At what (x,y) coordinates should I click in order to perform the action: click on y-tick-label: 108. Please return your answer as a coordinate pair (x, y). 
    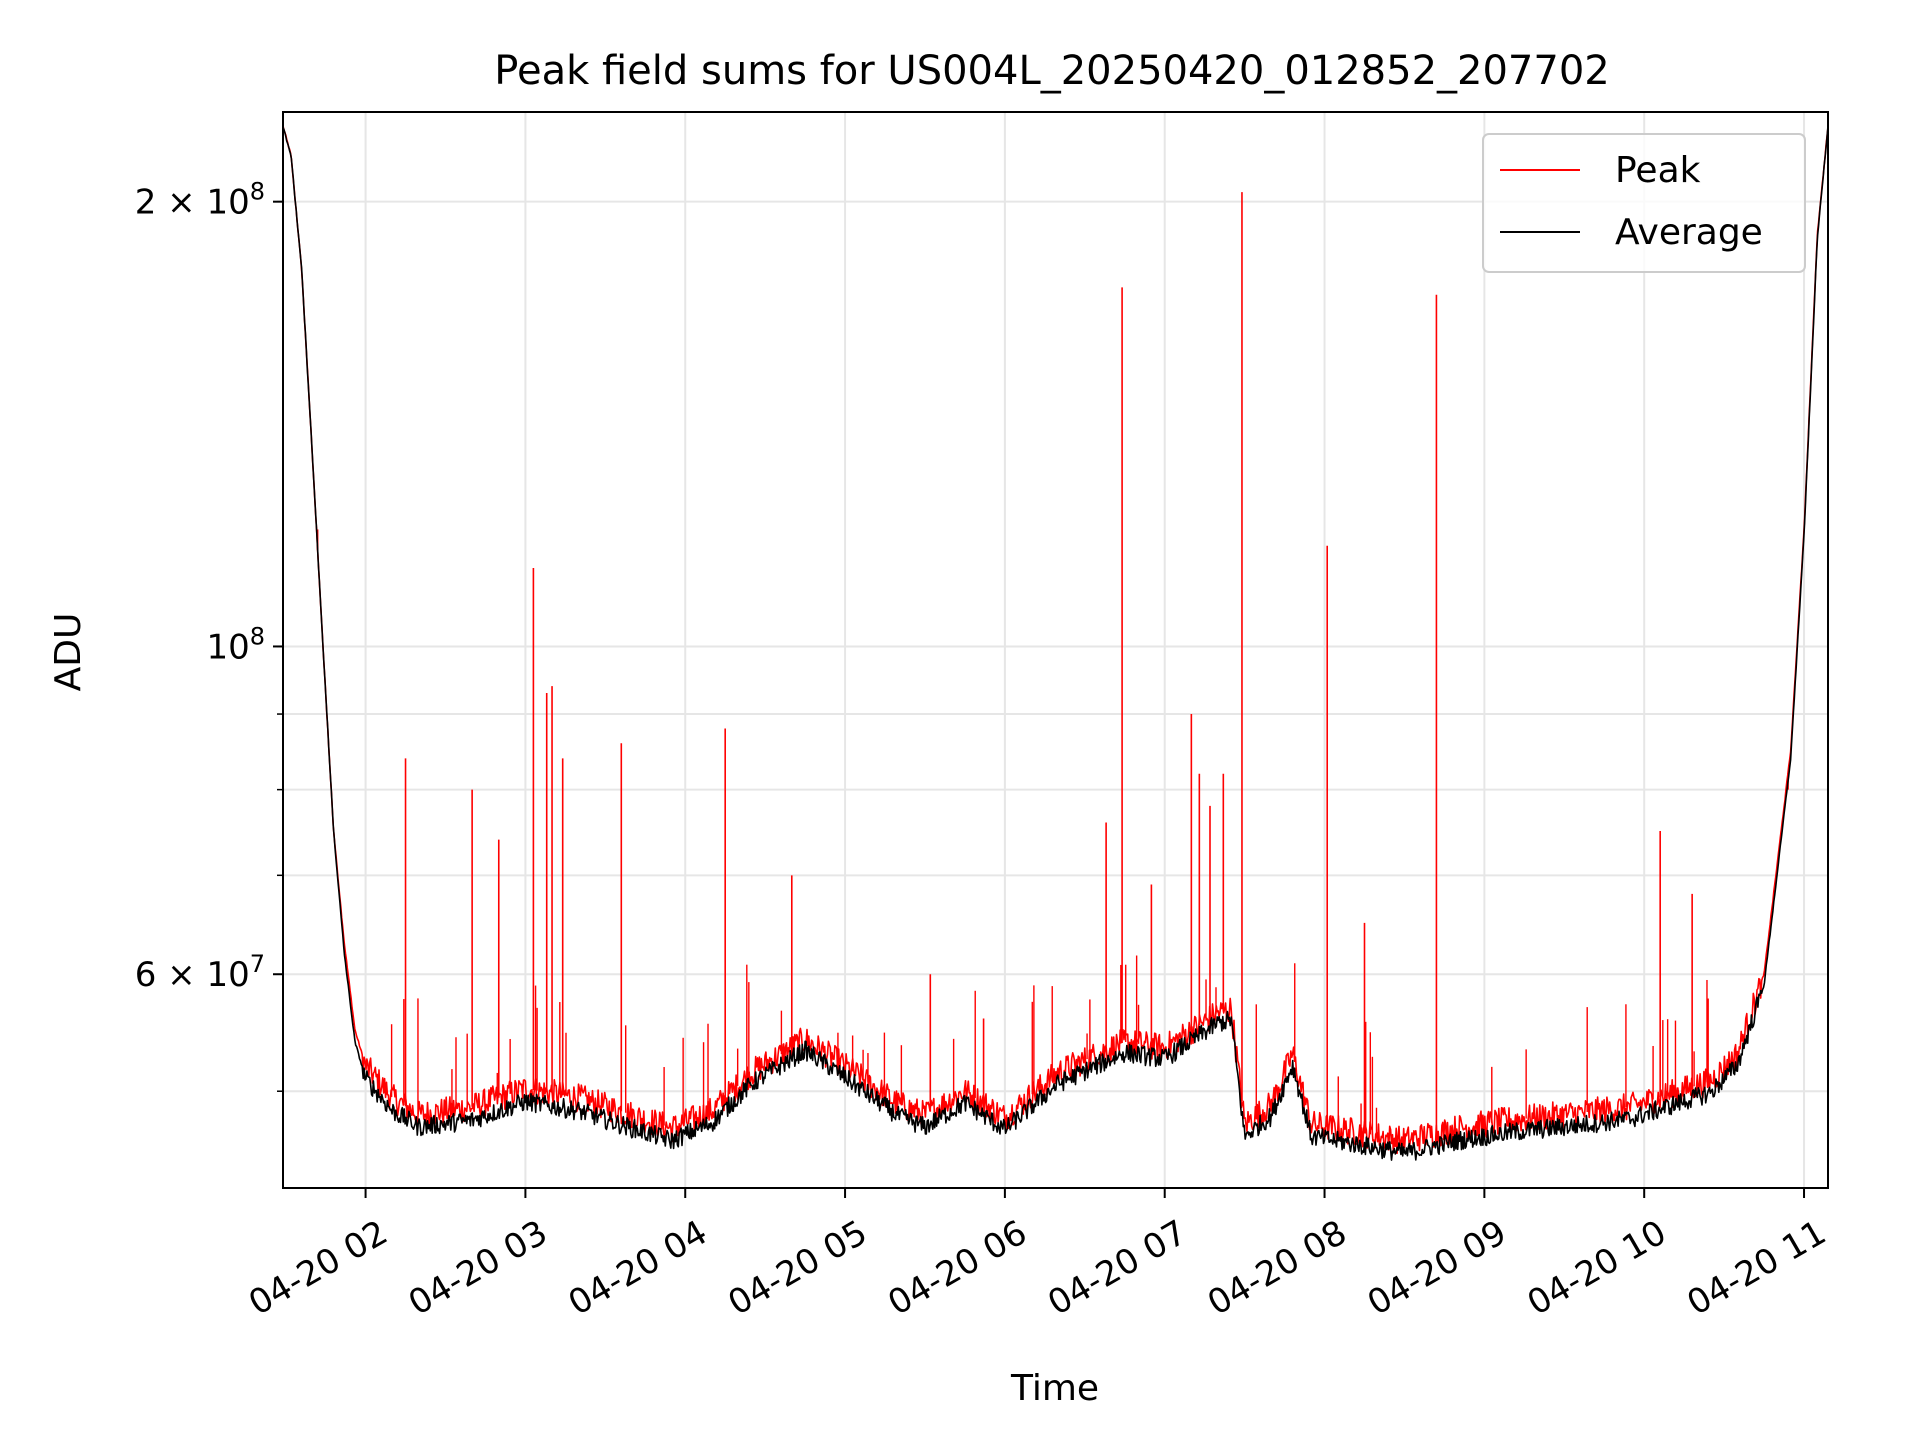
    Looking at the image, I should click on (235, 644).